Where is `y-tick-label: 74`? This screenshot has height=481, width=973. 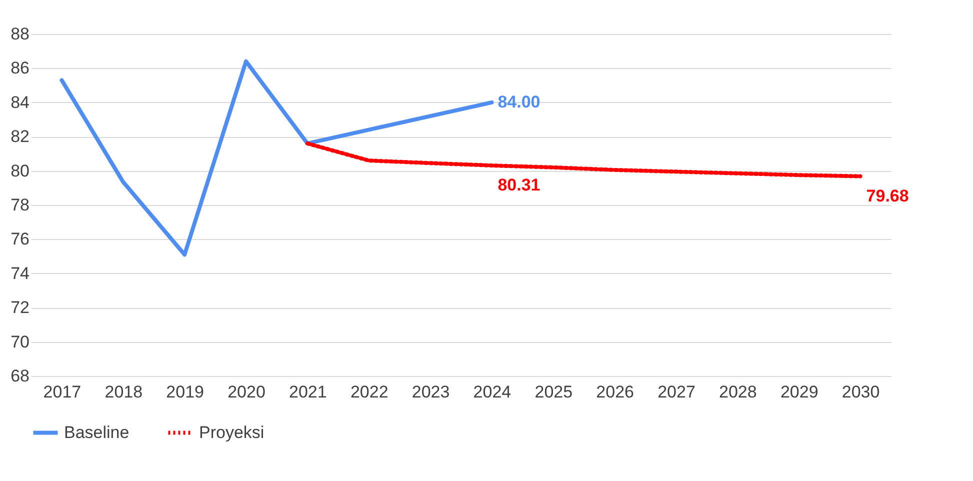 y-tick-label: 74 is located at coordinates (20, 273).